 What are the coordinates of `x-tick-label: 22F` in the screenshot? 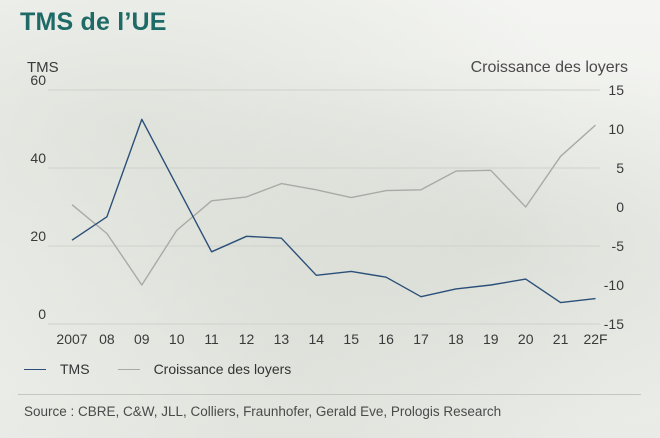 It's located at (595, 339).